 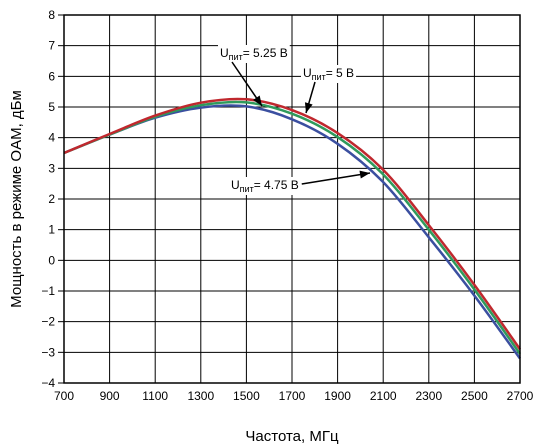 I want to click on annotation-label: Uпит= 5 В, so click(x=328, y=74).